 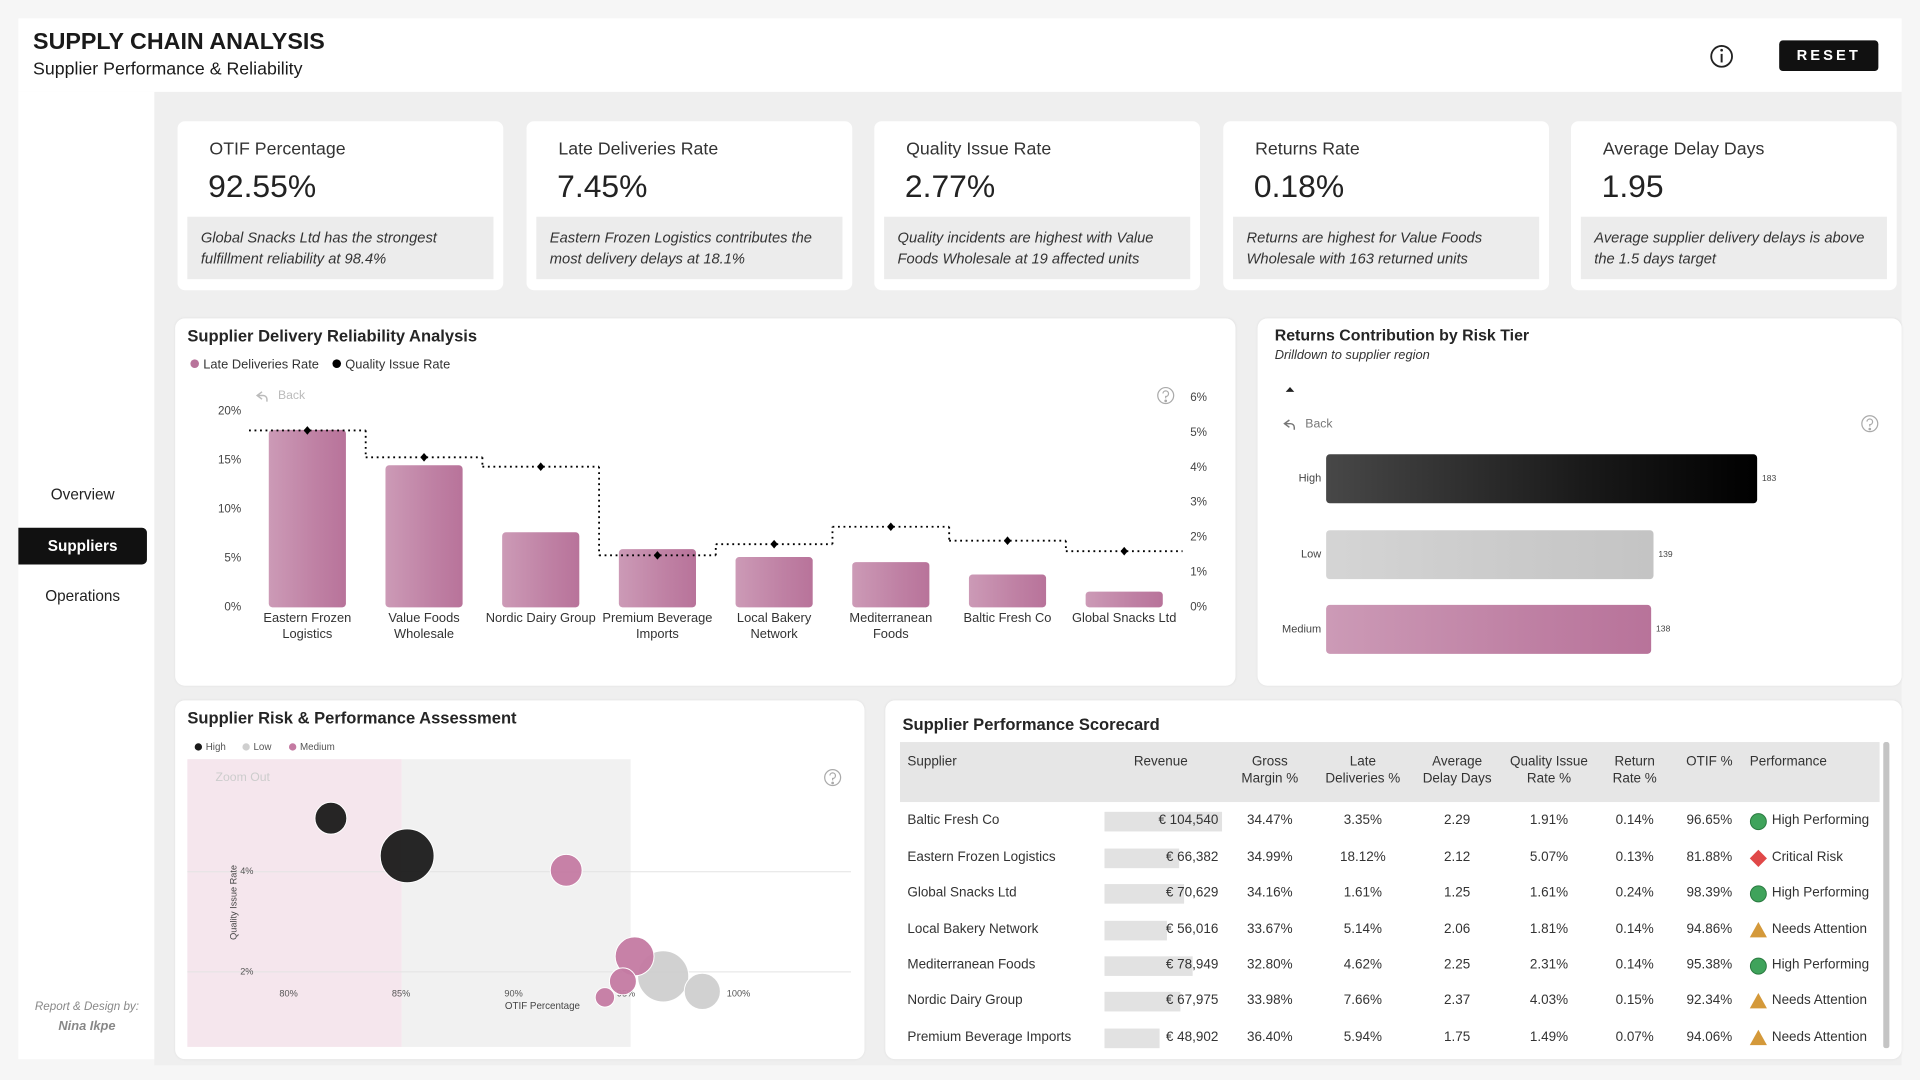 What do you see at coordinates (540, 618) in the screenshot?
I see `x-tick-label: Nordic Dairy Group` at bounding box center [540, 618].